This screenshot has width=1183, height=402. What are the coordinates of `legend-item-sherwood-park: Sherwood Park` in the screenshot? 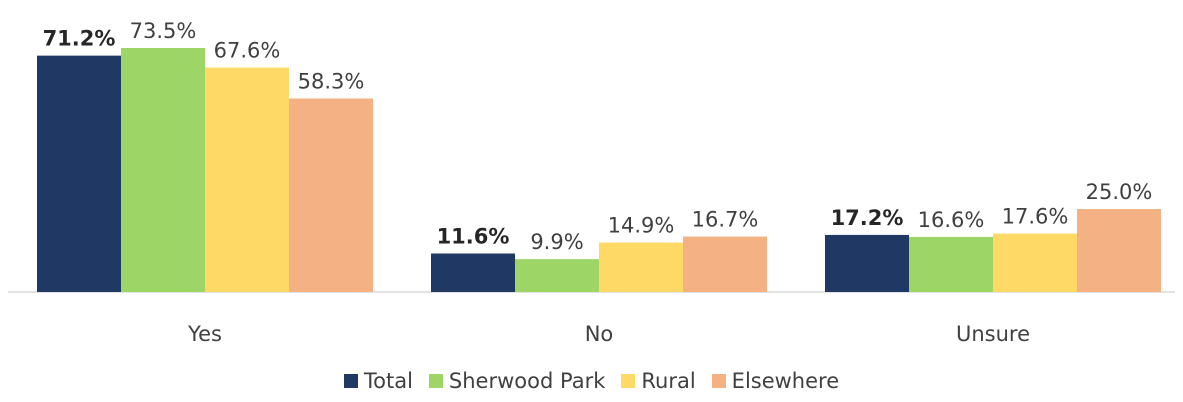 It's located at (517, 381).